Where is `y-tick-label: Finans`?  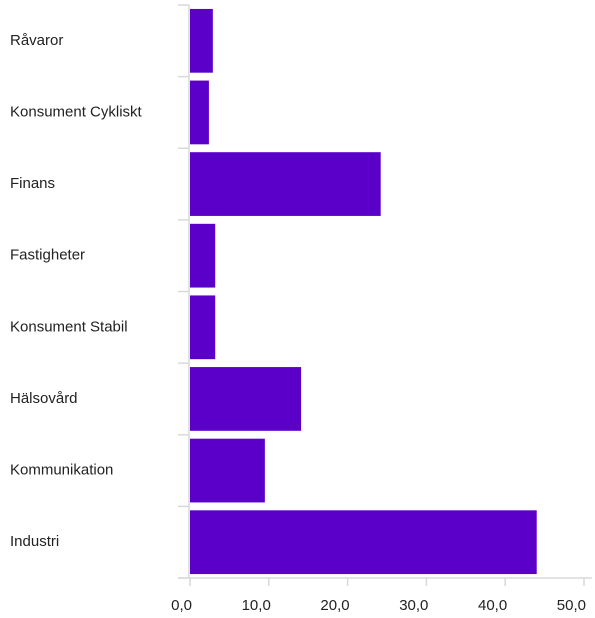
y-tick-label: Finans is located at coordinates (32, 183).